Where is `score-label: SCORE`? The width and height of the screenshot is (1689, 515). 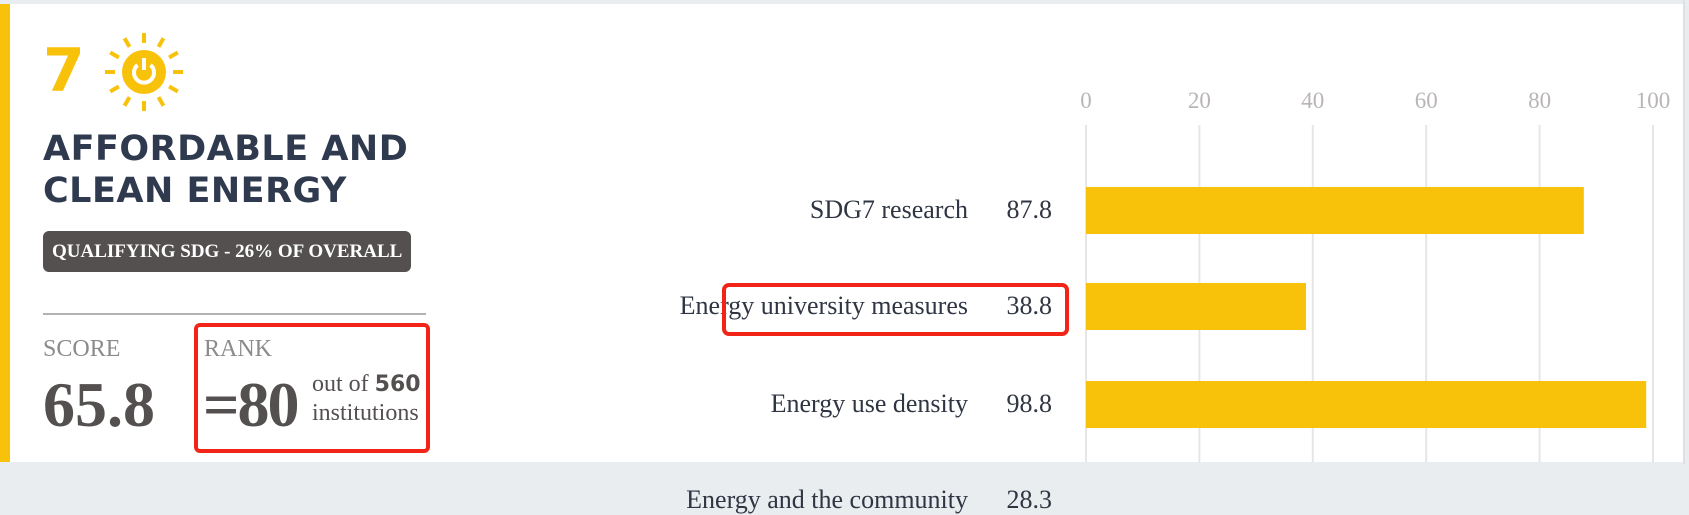
score-label: SCORE is located at coordinates (82, 349).